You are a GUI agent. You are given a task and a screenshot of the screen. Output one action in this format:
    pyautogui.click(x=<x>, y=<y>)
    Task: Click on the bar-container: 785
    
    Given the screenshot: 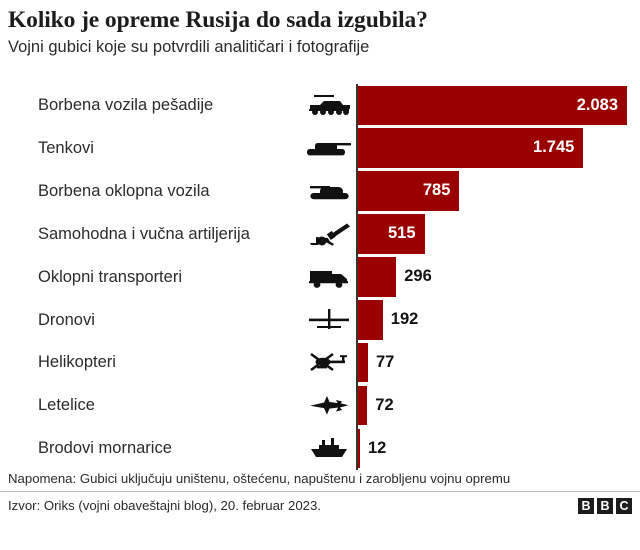 What is the action you would take?
    pyautogui.click(x=409, y=191)
    